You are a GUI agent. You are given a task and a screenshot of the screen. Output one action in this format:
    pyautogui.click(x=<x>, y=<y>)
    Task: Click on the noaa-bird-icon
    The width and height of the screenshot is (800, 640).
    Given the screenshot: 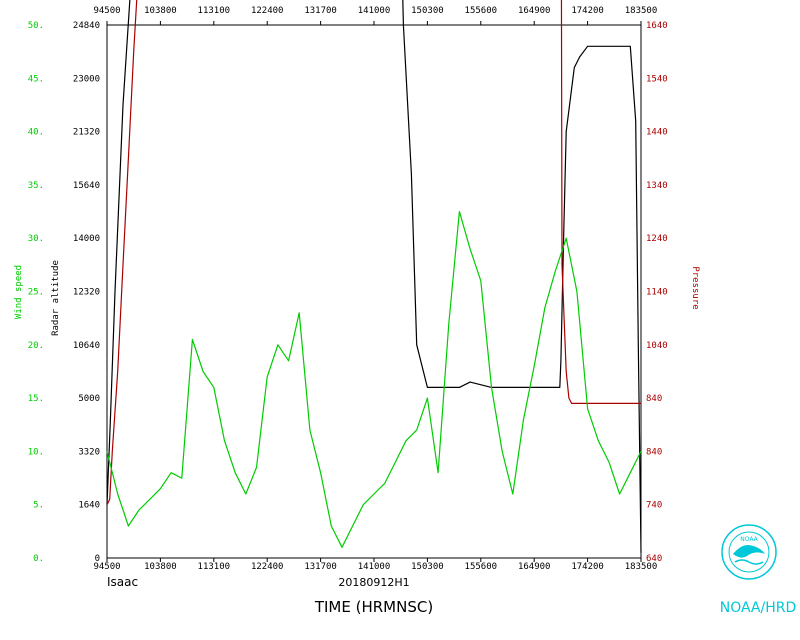 What is the action you would take?
    pyautogui.click(x=749, y=551)
    